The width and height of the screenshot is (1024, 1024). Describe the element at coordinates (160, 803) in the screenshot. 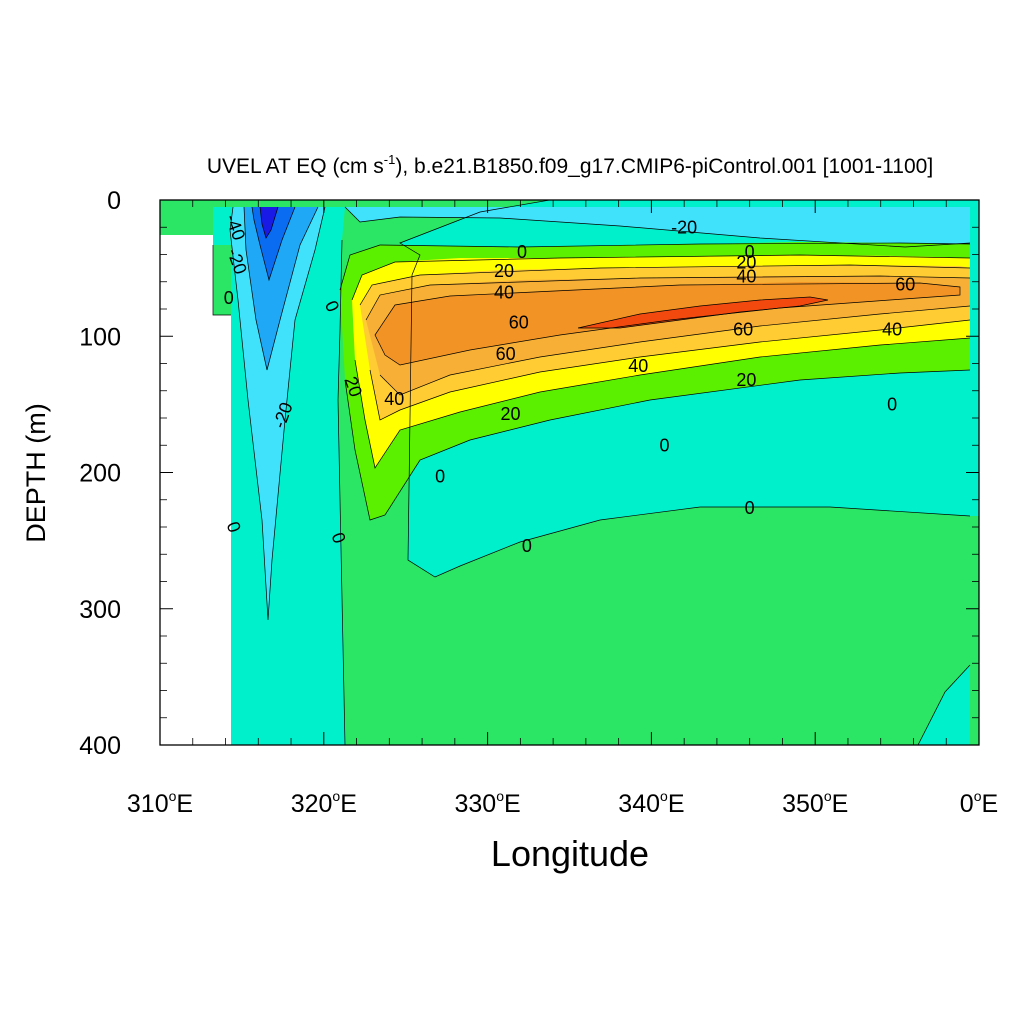

I see `x-tick-label: 310oE` at that location.